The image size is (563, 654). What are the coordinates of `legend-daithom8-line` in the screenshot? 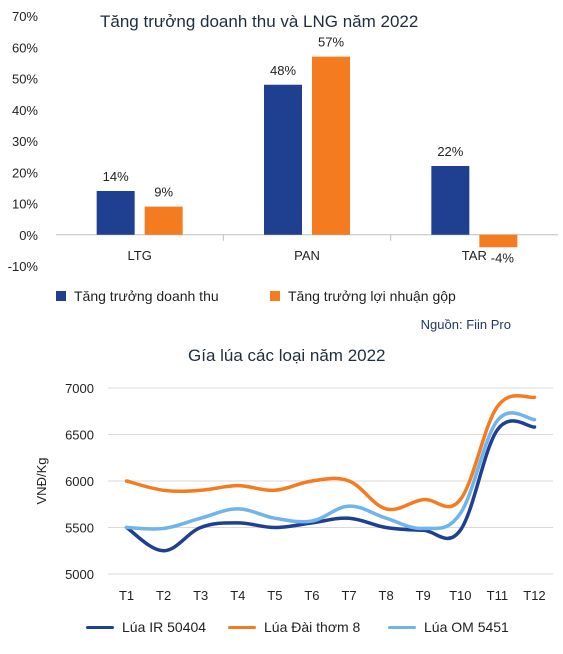 It's located at (242, 627).